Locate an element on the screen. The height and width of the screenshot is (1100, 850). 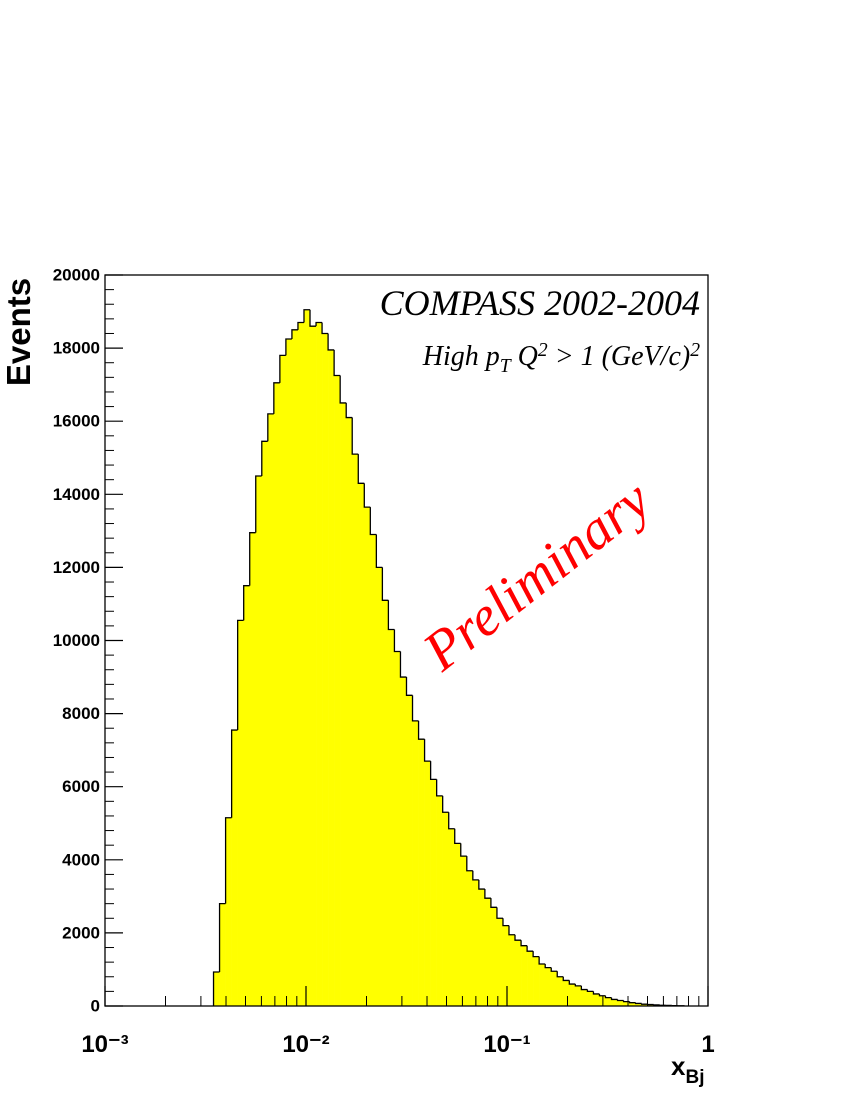
annotation-part: T is located at coordinates (506, 366).